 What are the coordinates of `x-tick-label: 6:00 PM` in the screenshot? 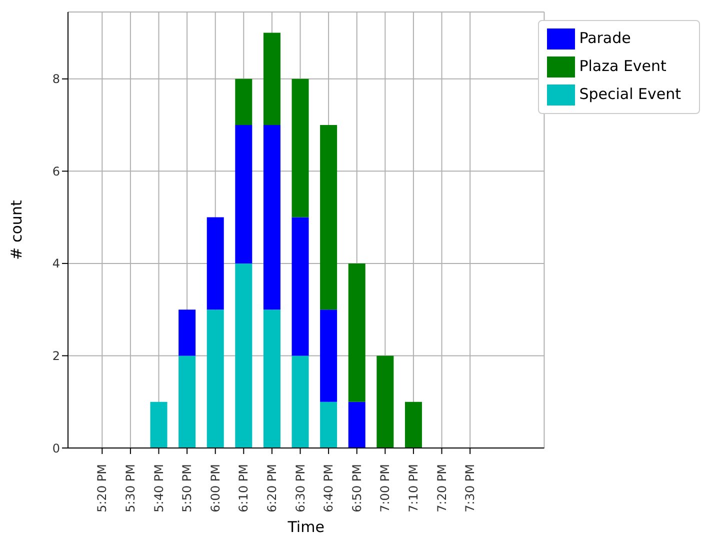 It's located at (215, 488).